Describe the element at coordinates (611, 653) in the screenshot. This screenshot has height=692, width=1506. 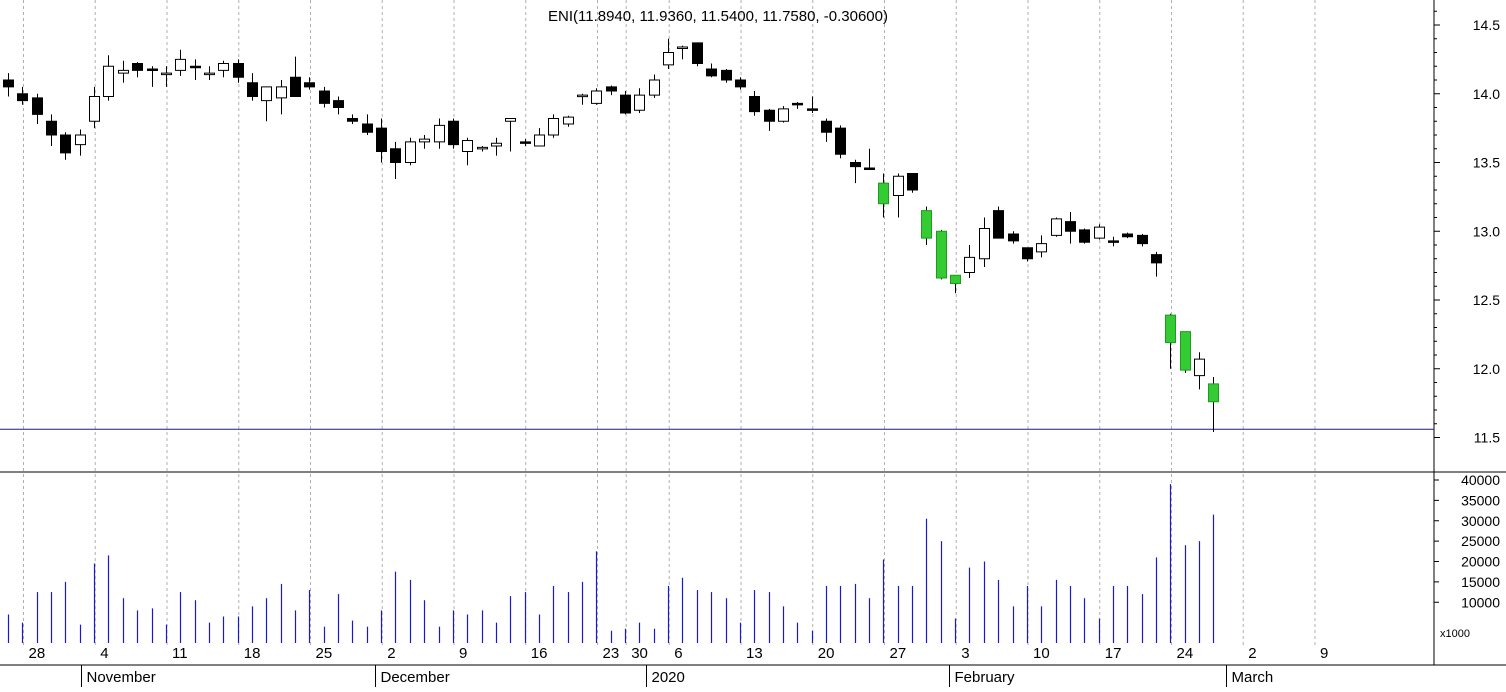
I see `date-tick-label-8: 23` at that location.